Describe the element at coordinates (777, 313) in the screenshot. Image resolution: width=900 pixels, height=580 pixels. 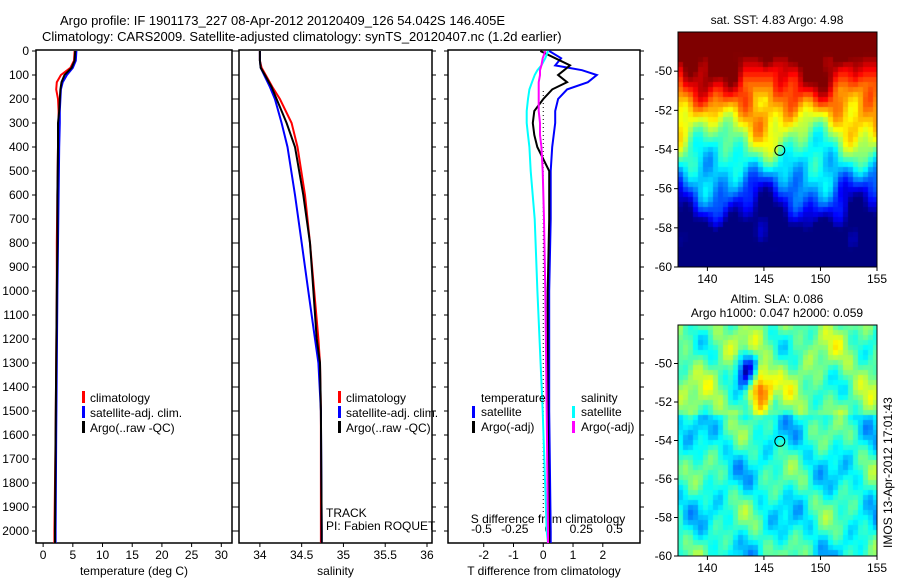
I see `map-subtitle: Argo h1000: 0.047 h2000: 0.059` at that location.